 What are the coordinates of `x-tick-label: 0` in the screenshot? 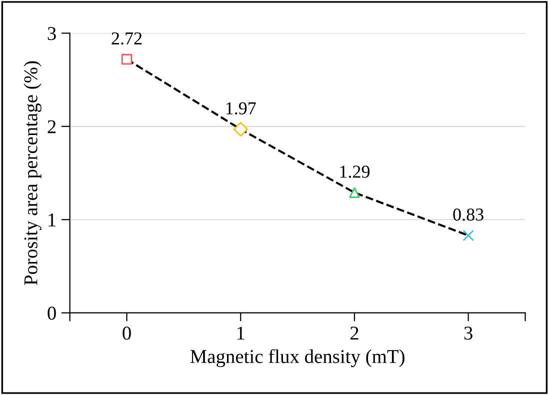 It's located at (126, 333).